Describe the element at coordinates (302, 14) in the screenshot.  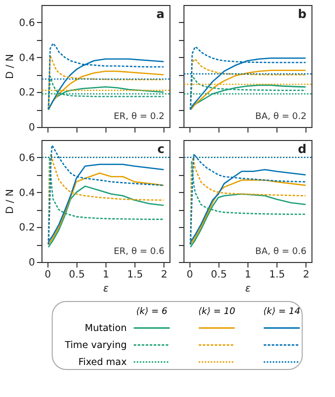
I see `annotation: b` at that location.